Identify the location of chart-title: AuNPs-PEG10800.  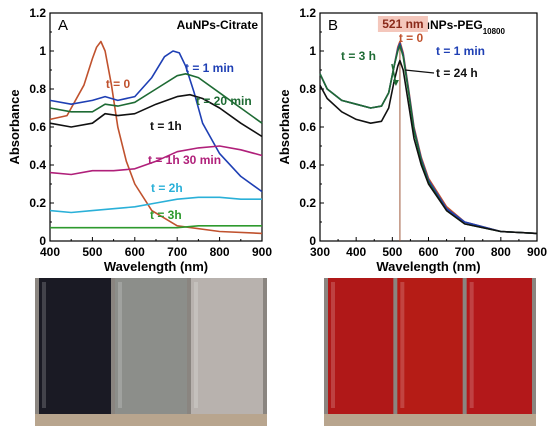
(459, 27).